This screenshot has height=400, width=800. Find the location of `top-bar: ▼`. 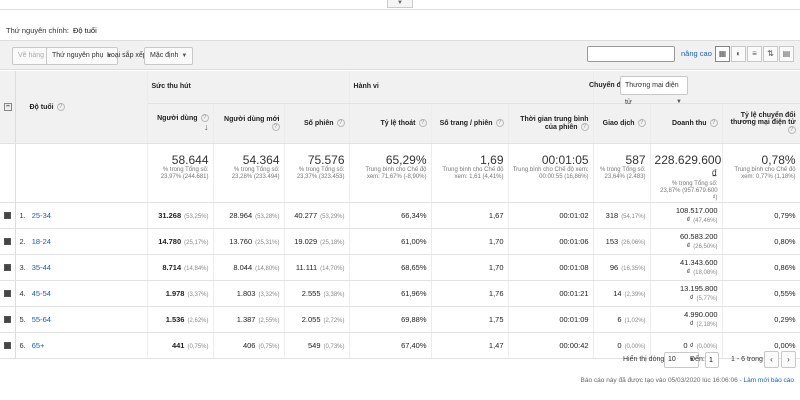

top-bar: ▼ is located at coordinates (400, 5).